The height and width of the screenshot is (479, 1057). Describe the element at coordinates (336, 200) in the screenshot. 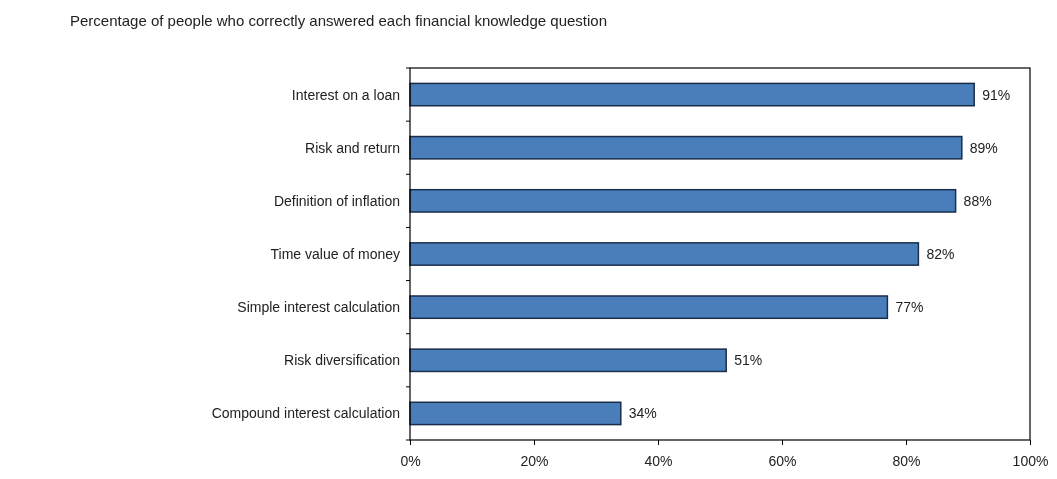

I see `y-tick-label: Definition of inflation` at that location.